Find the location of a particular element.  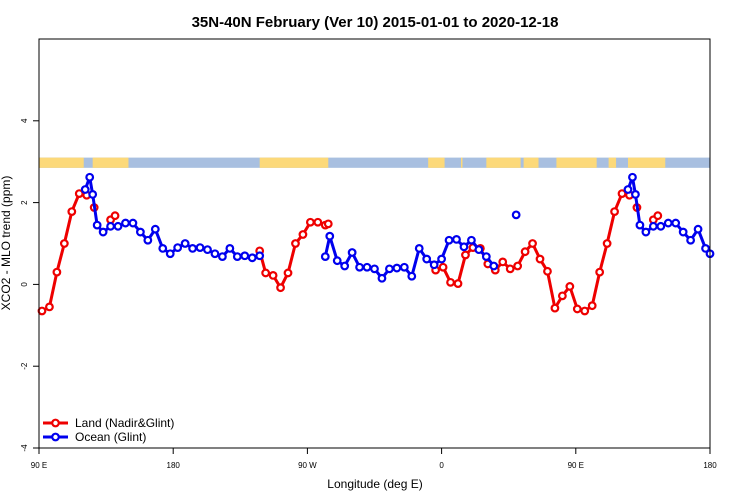

legend-label: Ocean (Glint) is located at coordinates (110, 437).